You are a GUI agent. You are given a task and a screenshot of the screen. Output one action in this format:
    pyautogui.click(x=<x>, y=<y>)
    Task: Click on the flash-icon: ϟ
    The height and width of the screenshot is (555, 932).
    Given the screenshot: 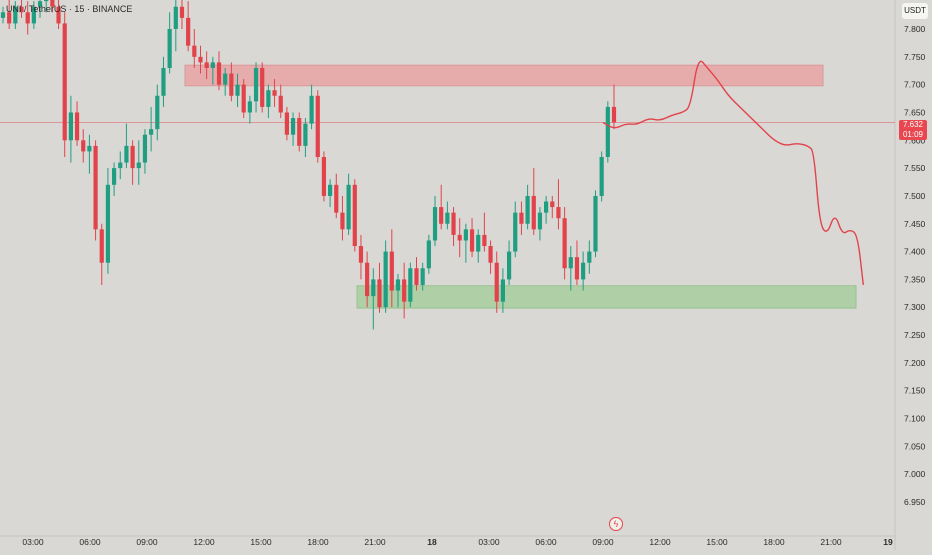 What is the action you would take?
    pyautogui.click(x=616, y=524)
    